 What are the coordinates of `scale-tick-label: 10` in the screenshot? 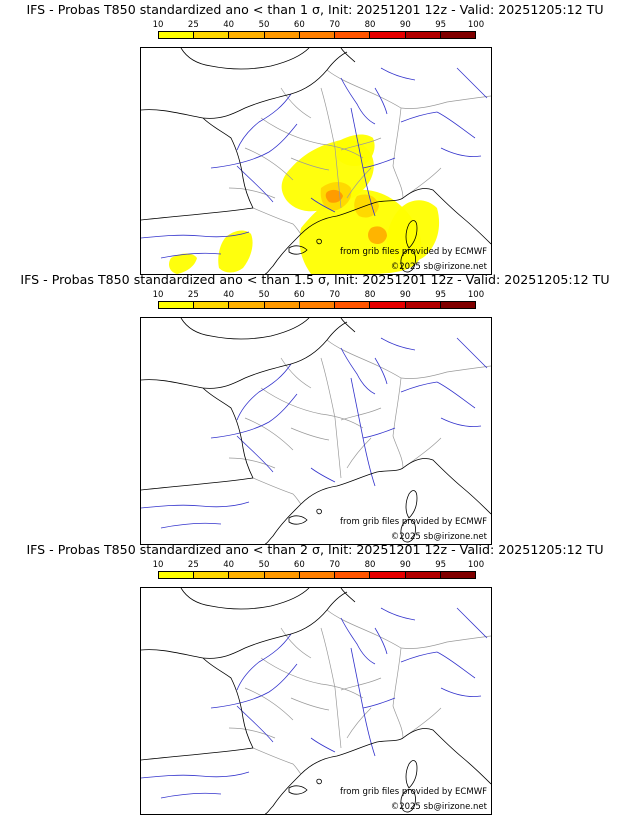 It's located at (158, 25).